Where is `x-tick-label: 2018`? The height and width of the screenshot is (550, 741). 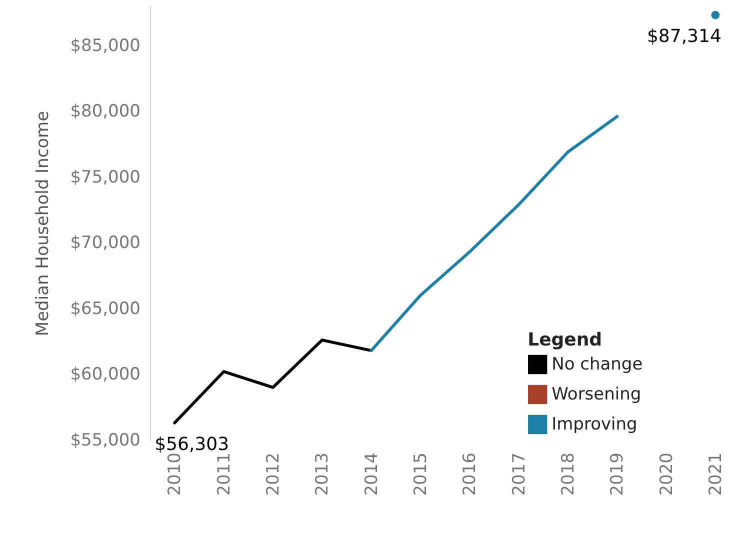
x-tick-label: 2018 is located at coordinates (568, 474).